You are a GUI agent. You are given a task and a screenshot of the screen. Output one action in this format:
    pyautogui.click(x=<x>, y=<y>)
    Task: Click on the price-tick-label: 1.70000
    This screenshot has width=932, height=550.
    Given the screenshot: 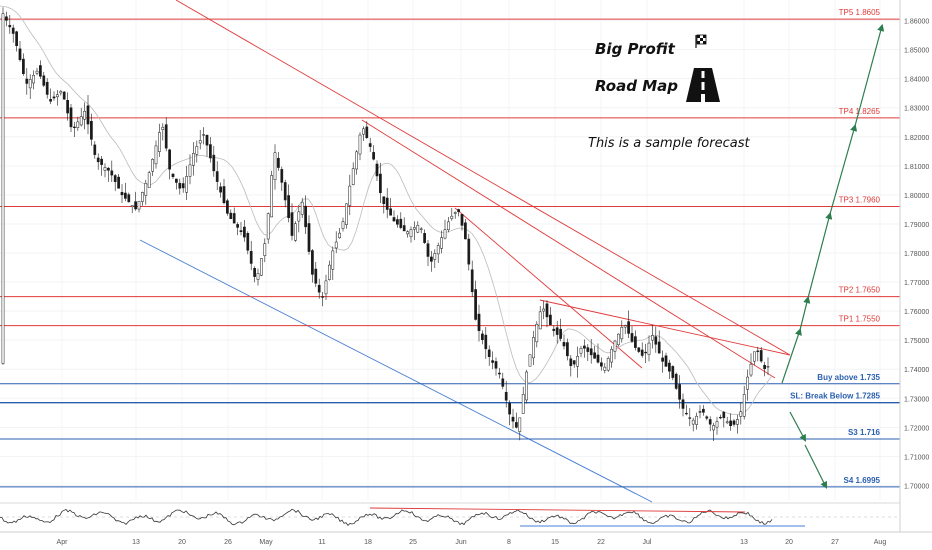 What is the action you would take?
    pyautogui.click(x=916, y=486)
    